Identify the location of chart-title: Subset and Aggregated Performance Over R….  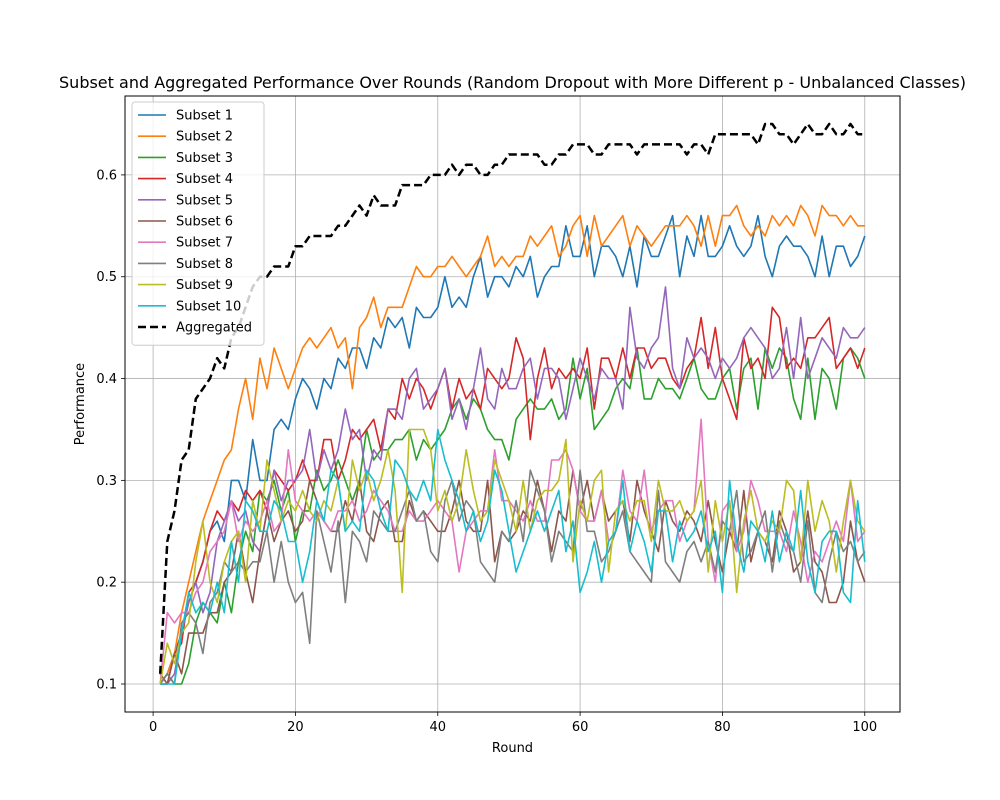
(512, 82).